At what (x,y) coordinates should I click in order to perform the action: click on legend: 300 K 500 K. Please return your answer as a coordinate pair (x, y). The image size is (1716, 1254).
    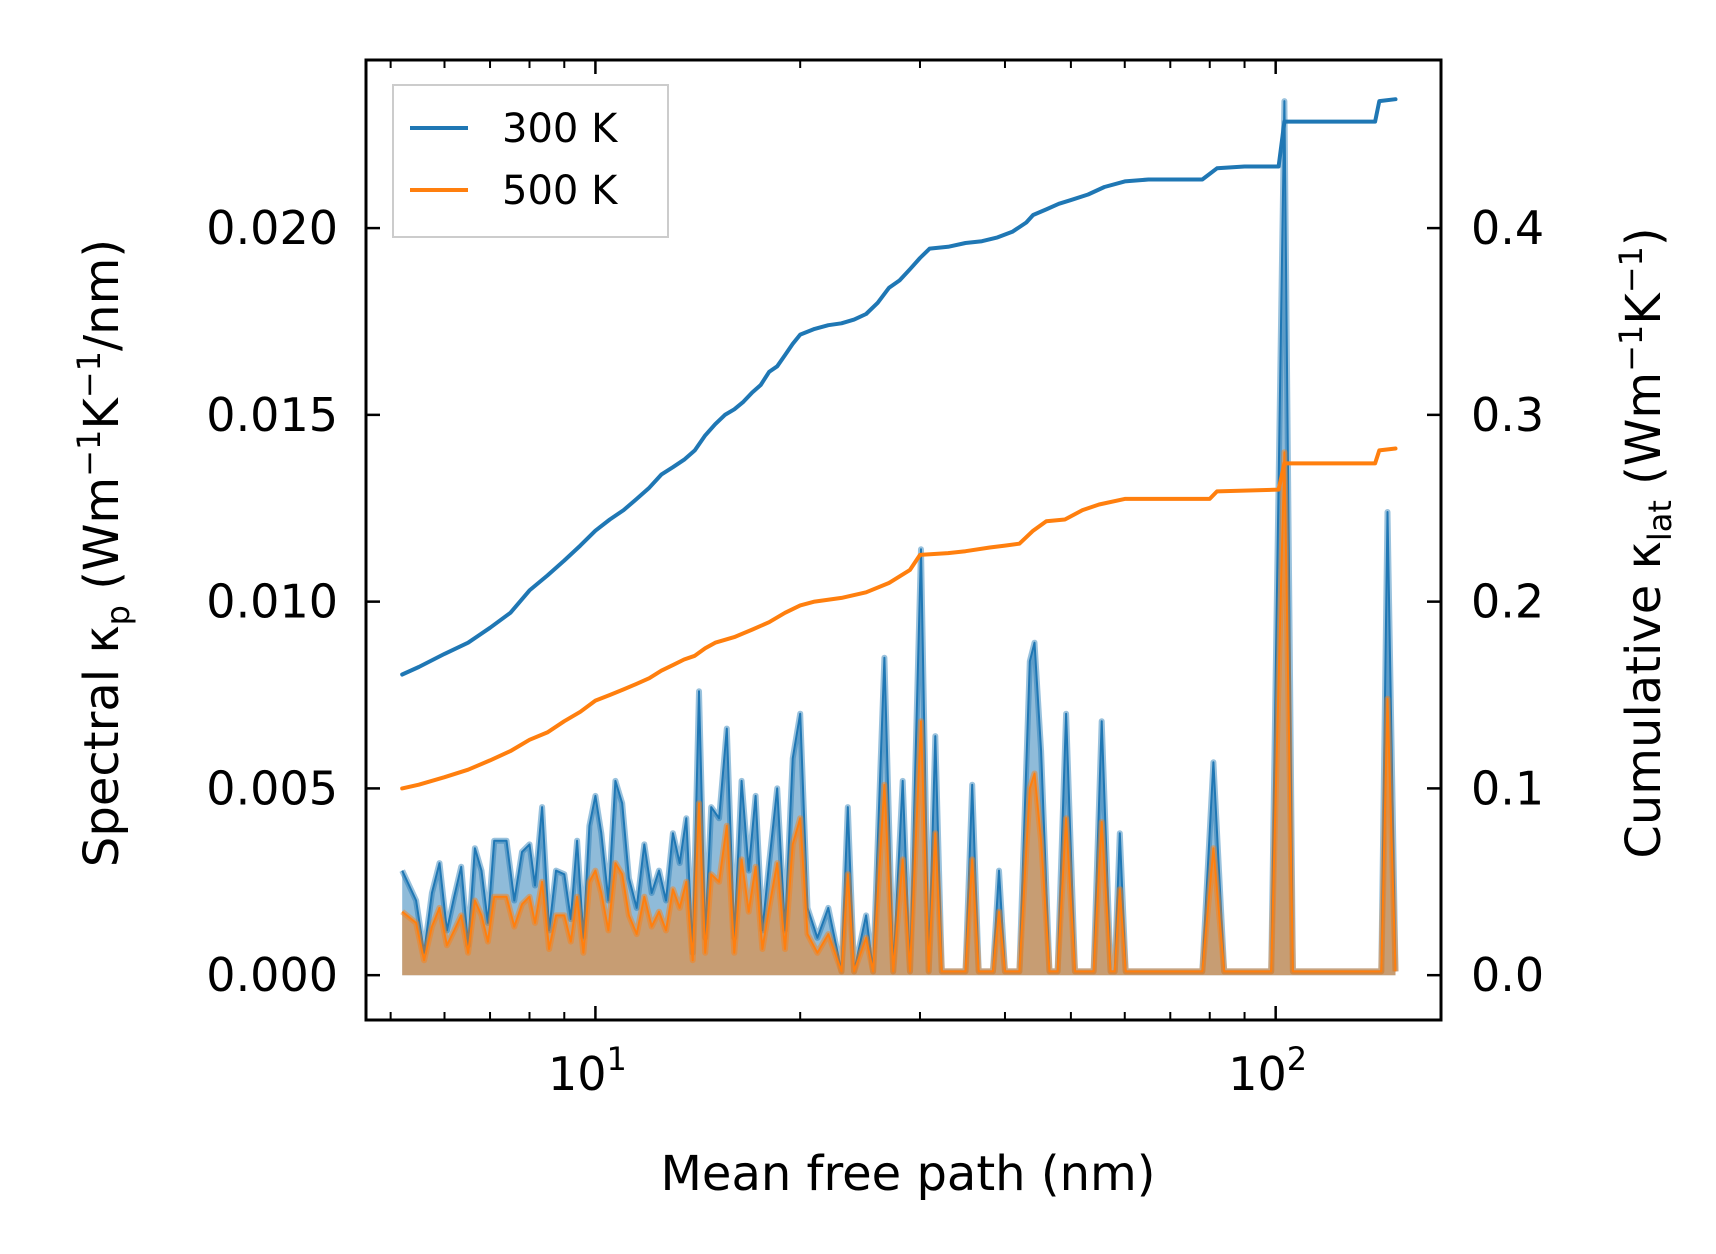
    Looking at the image, I should click on (530, 161).